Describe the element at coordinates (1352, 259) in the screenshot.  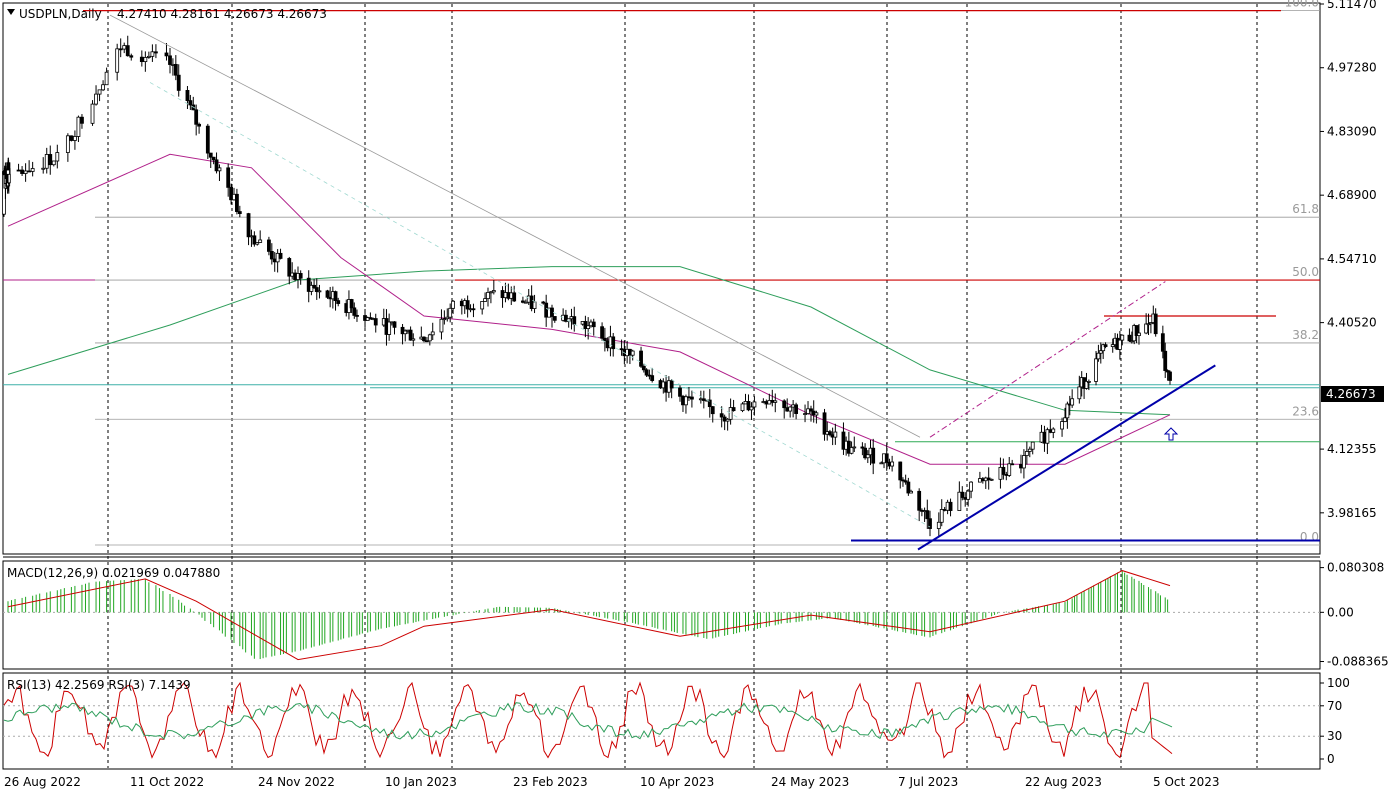
I see `price-tick-label: 4.54710` at that location.